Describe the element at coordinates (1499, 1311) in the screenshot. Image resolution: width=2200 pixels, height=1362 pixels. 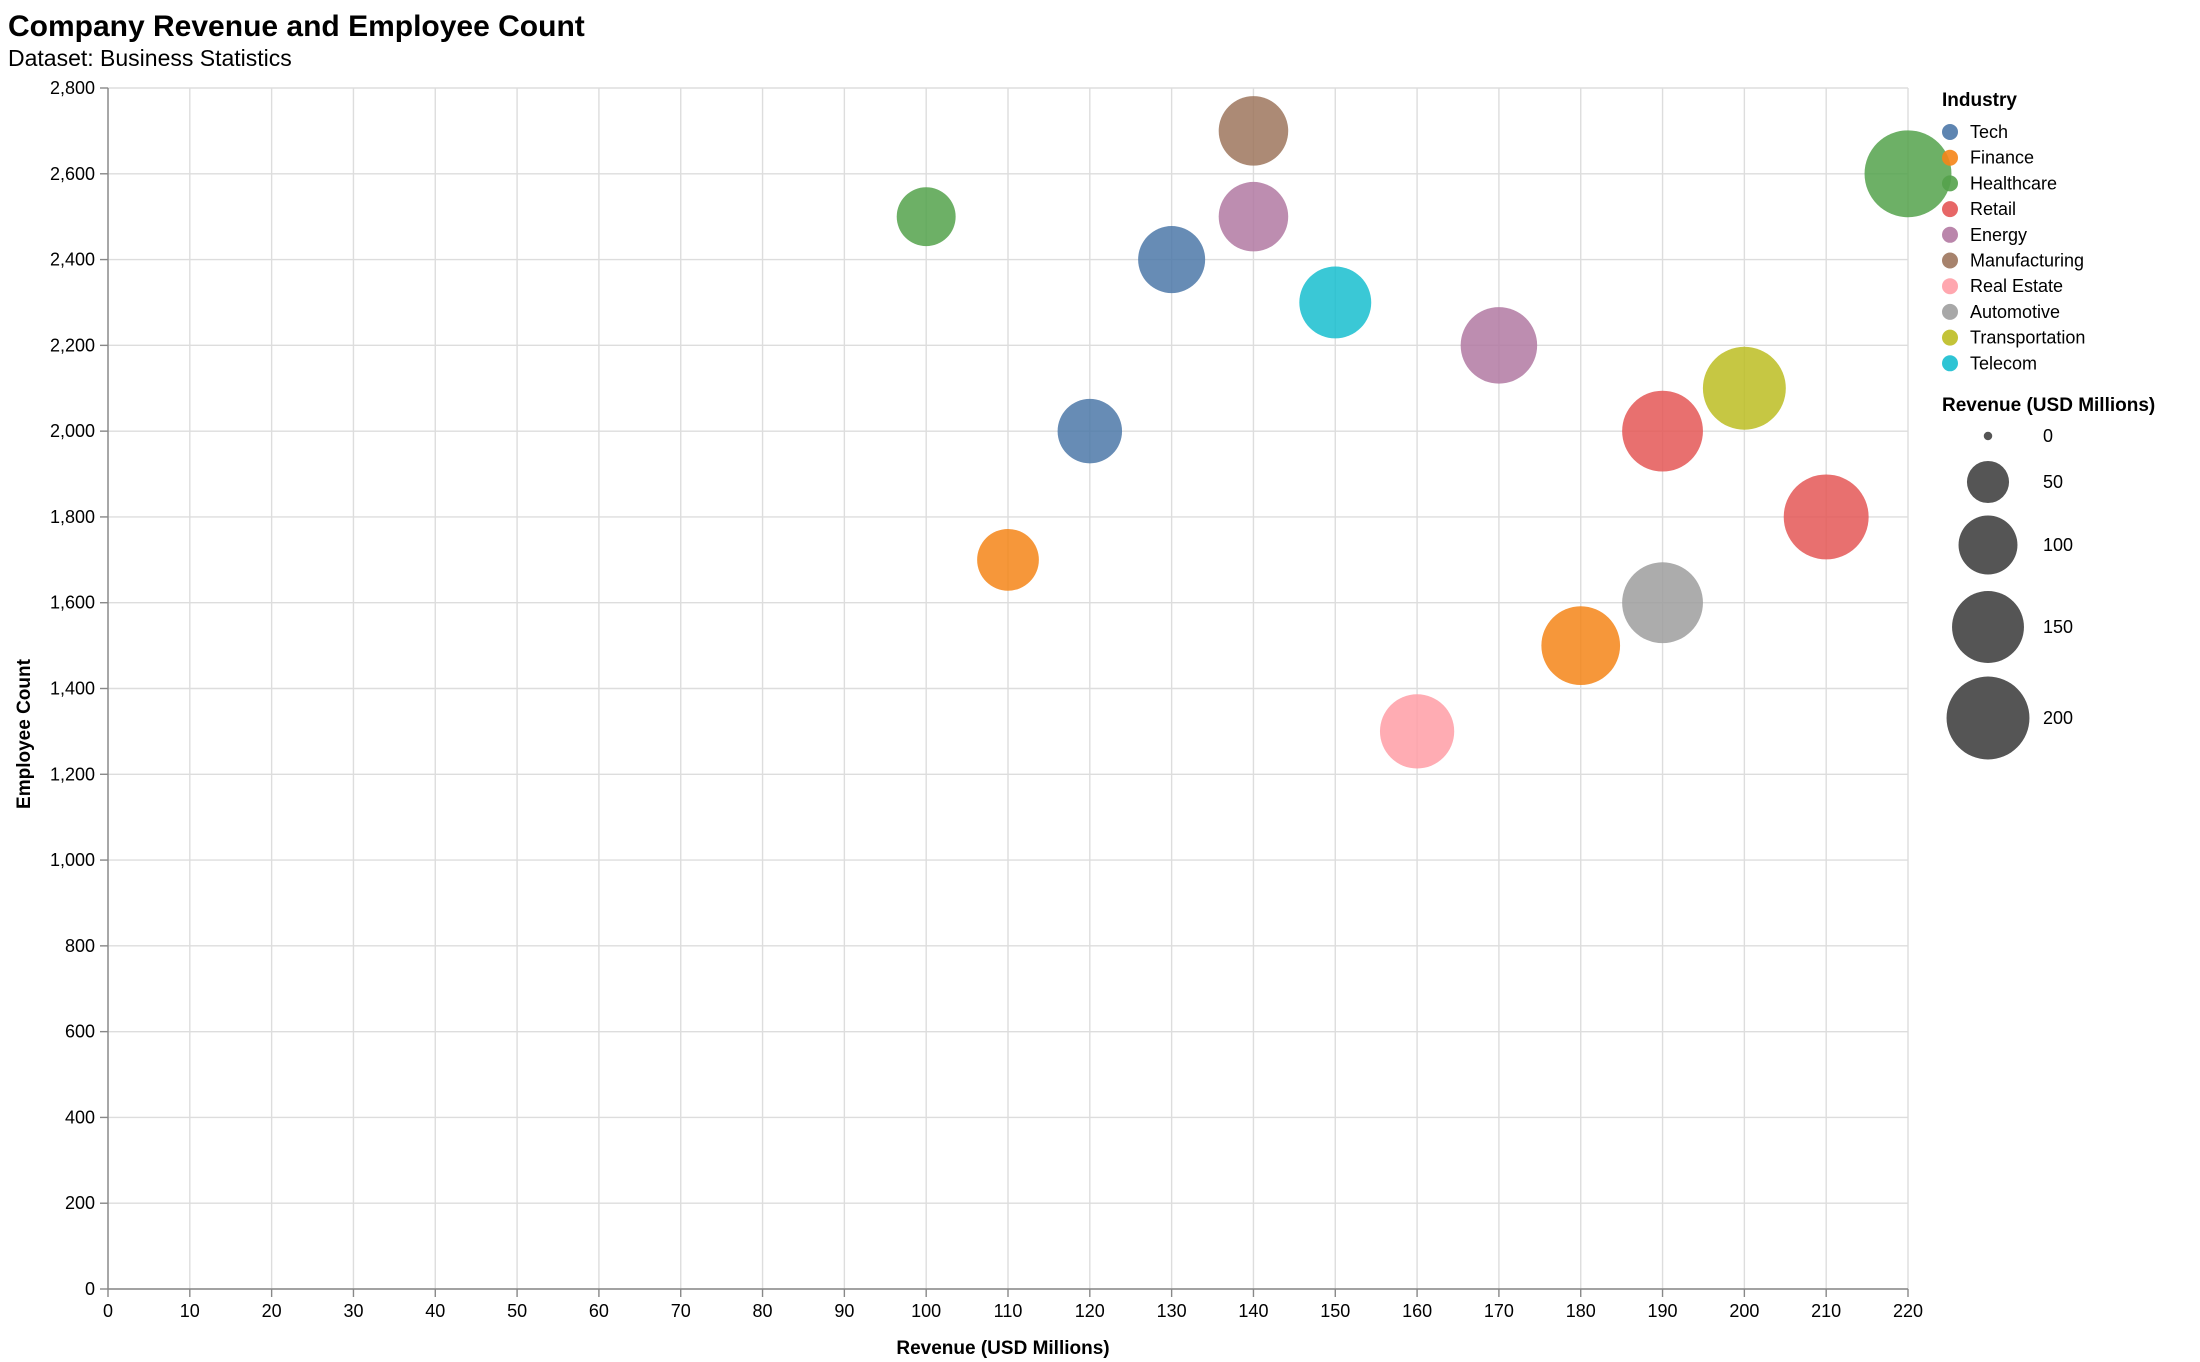
I see `x-tick-label: 170` at that location.